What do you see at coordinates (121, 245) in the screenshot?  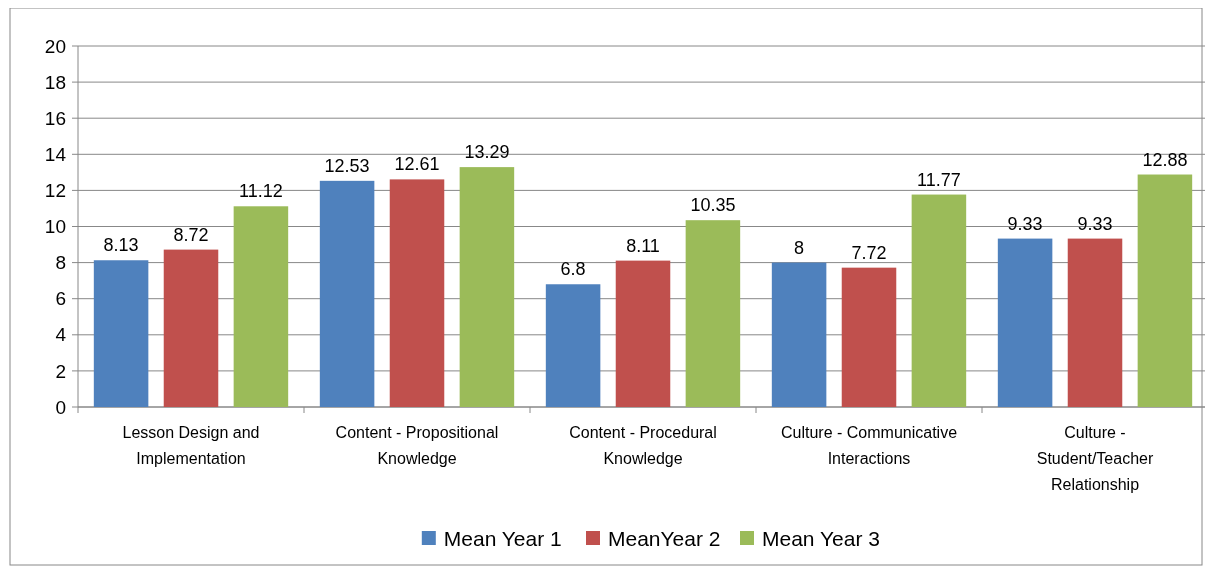 I see `data-label: 8.13` at bounding box center [121, 245].